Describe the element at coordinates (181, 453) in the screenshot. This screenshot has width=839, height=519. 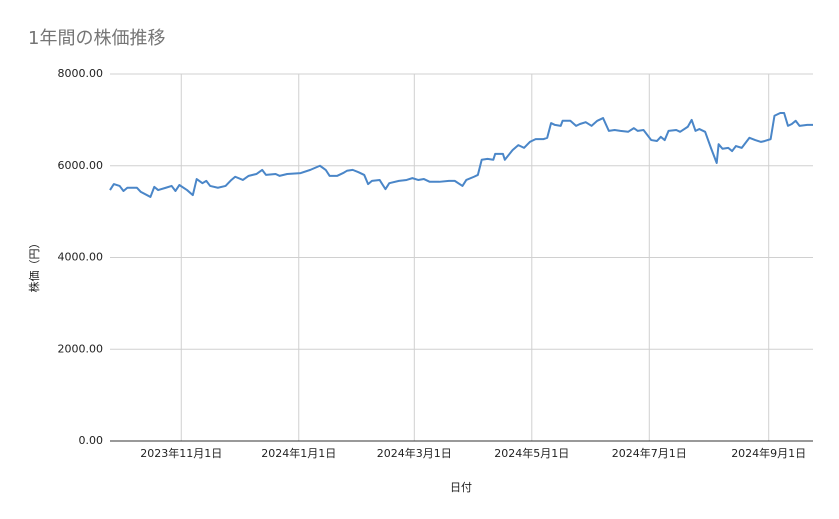
I see `x-tick-label: 2023年11月1日` at that location.